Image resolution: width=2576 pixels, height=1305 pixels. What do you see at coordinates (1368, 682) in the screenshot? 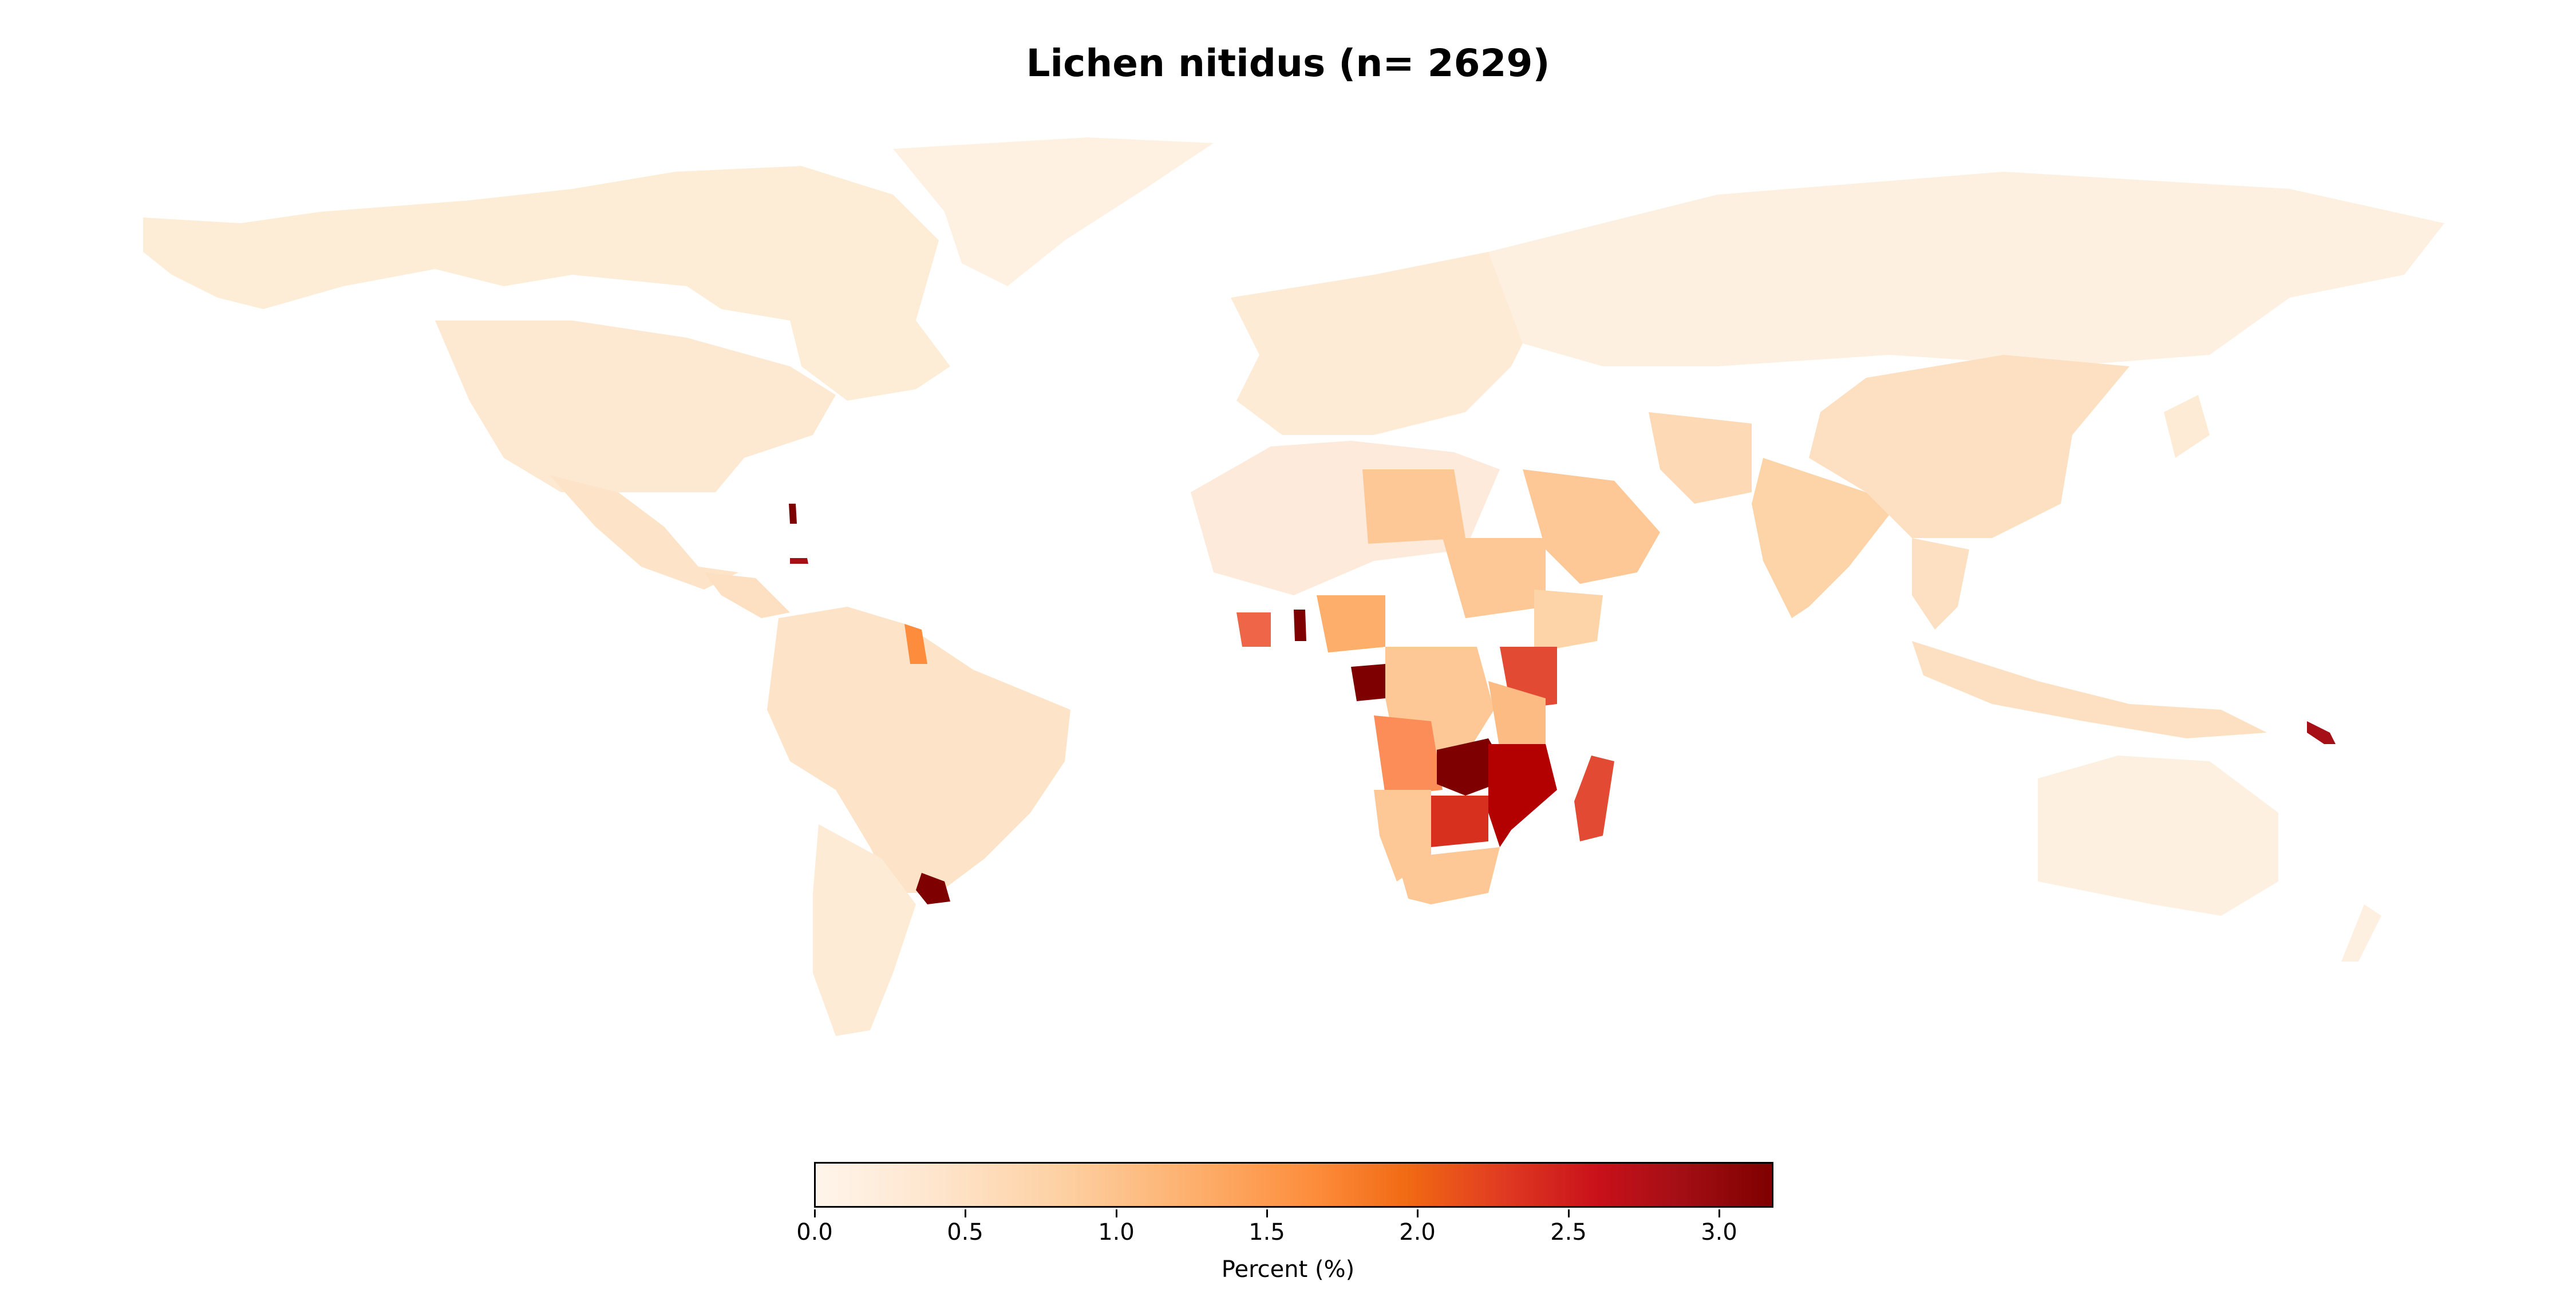
I see `region-gabon` at bounding box center [1368, 682].